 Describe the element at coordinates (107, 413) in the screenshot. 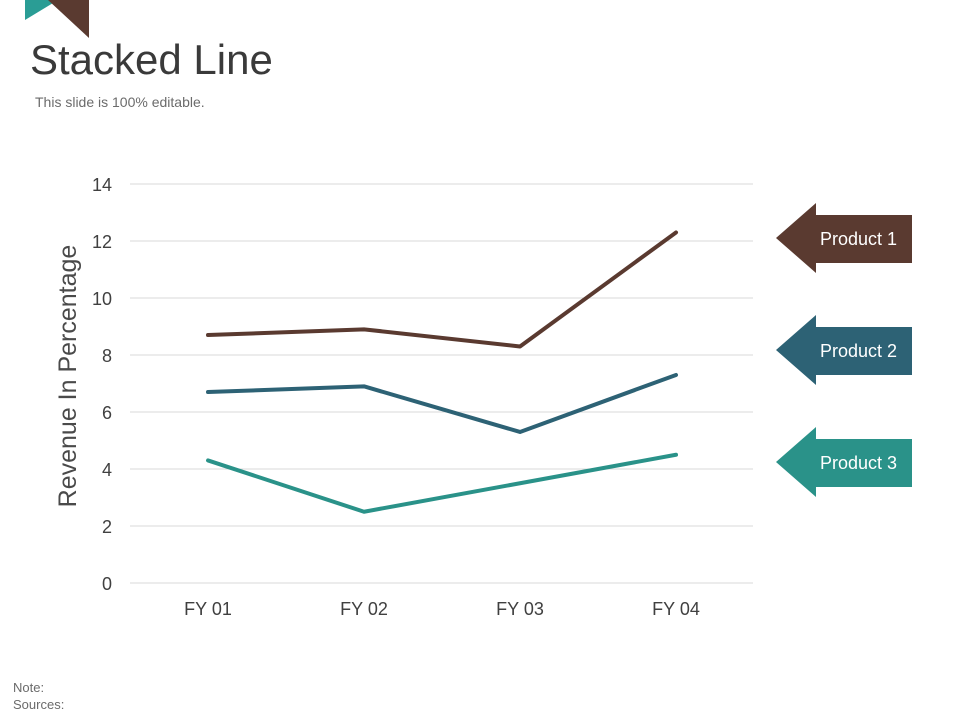

I see `y-tick-label: 6` at that location.